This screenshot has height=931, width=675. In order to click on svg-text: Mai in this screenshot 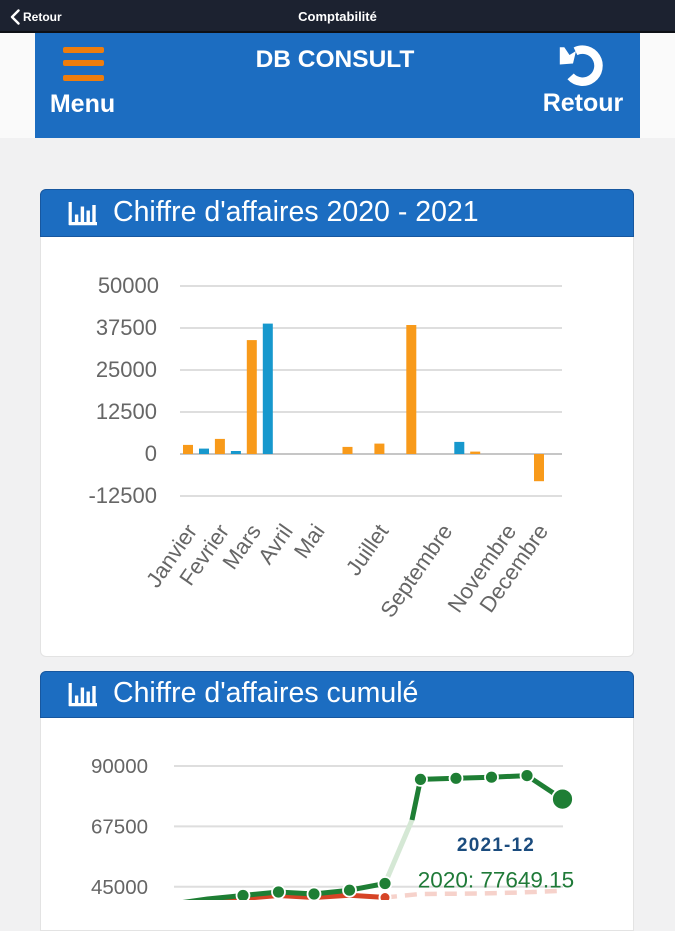, I will do `click(309, 541)`.